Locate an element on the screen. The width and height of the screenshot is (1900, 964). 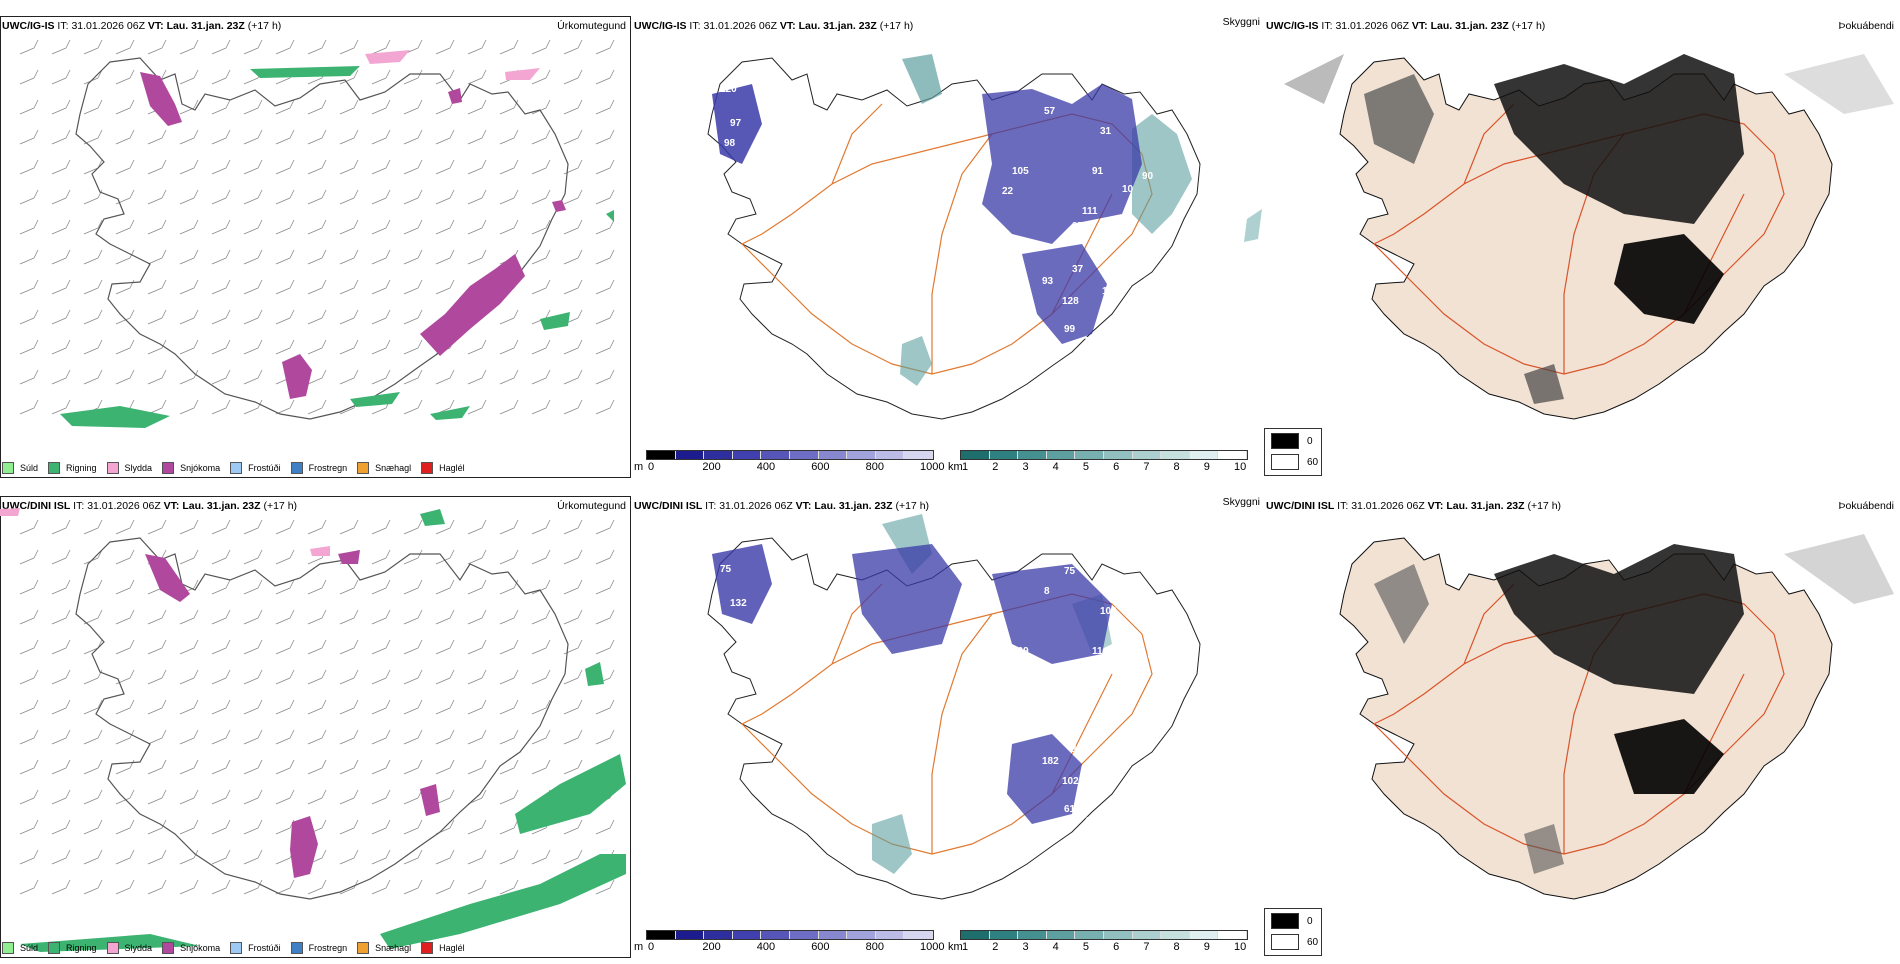
vt-label: VT: is located at coordinates (155, 26).